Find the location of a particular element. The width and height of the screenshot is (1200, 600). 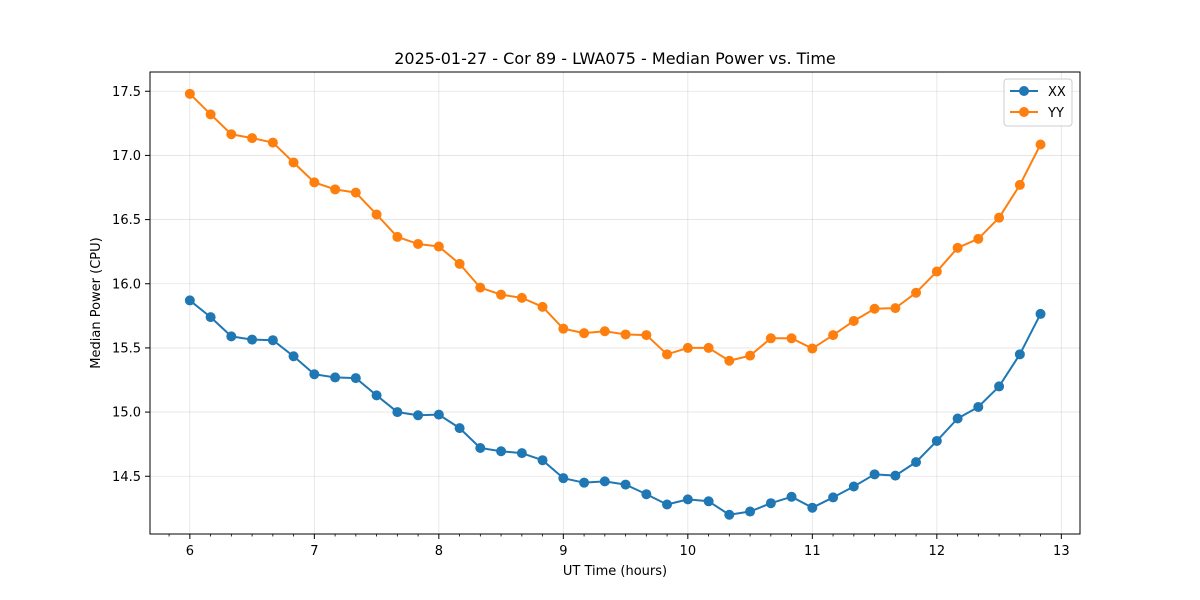

x-tick-label: 12 is located at coordinates (937, 551).